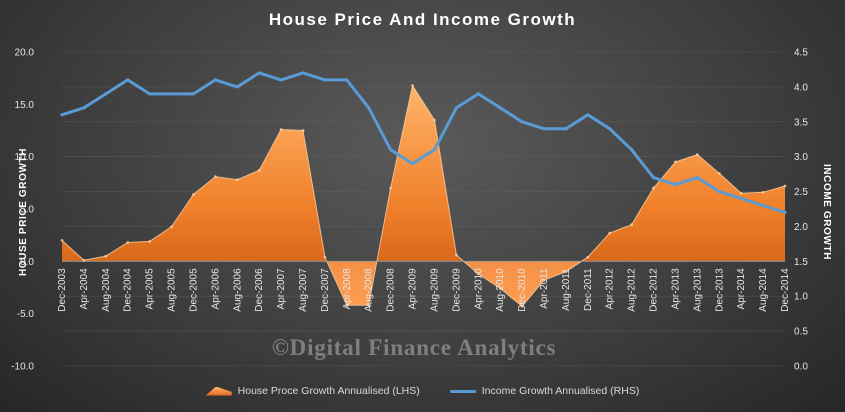 This screenshot has height=412, width=845. I want to click on x-tick-label: Apr-2014, so click(741, 289).